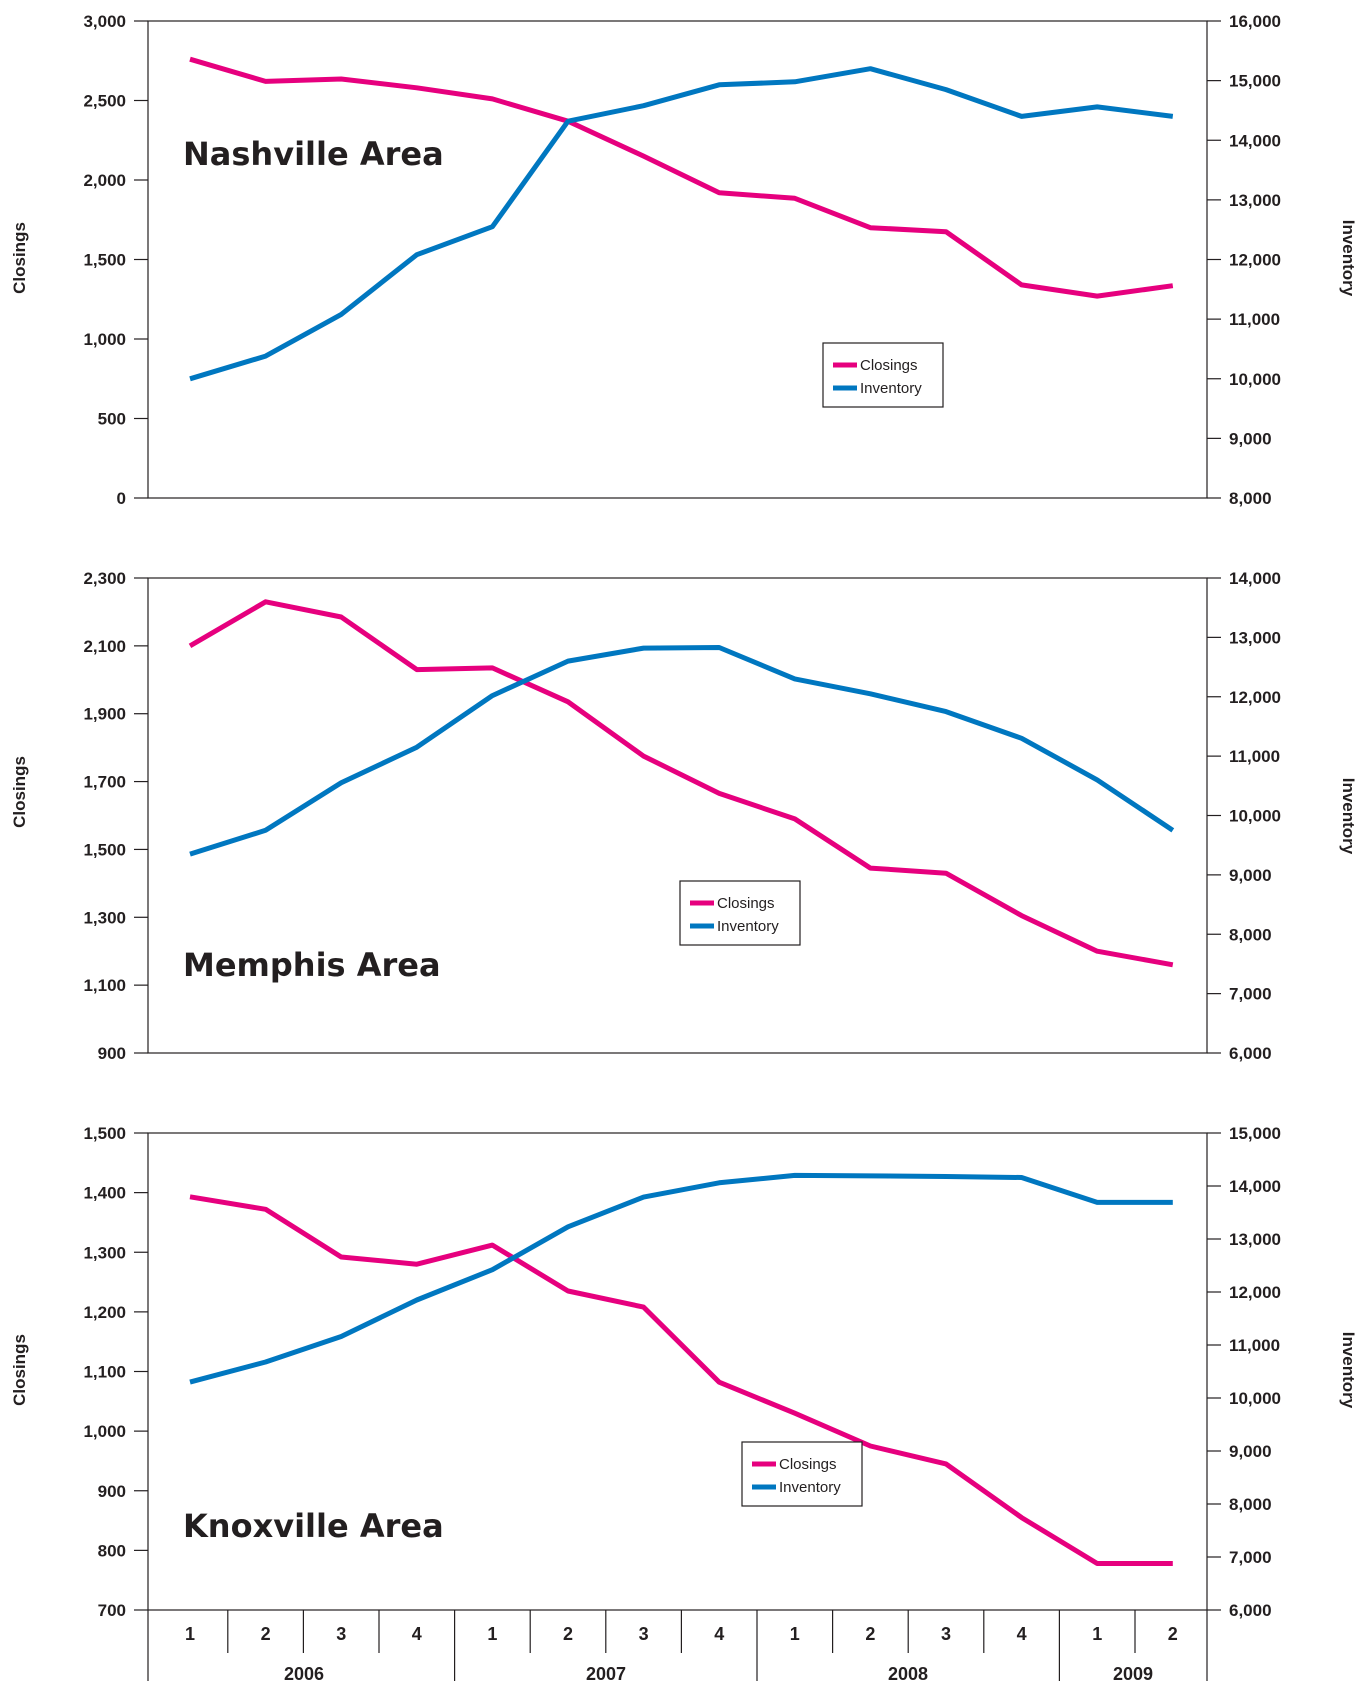 The image size is (1368, 1689). I want to click on left-tick-label: 2,000, so click(104, 180).